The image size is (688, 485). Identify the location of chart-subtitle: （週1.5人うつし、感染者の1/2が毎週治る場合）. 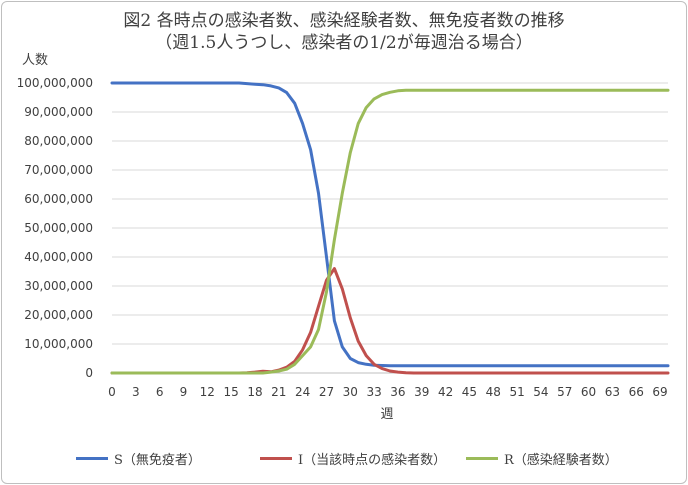
(344, 43).